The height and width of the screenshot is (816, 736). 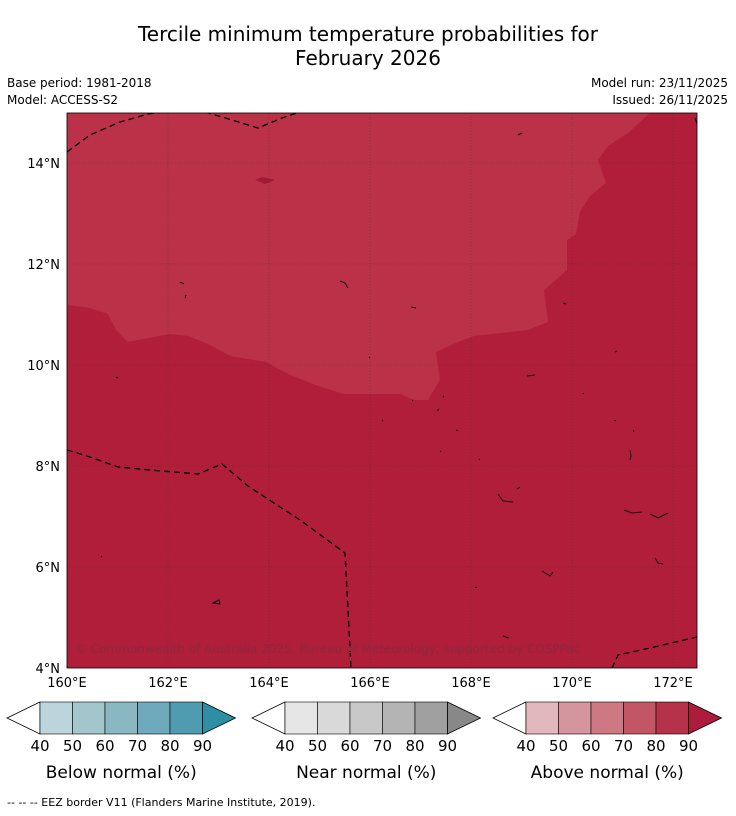 What do you see at coordinates (43, 265) in the screenshot?
I see `lat-label: 12°N` at bounding box center [43, 265].